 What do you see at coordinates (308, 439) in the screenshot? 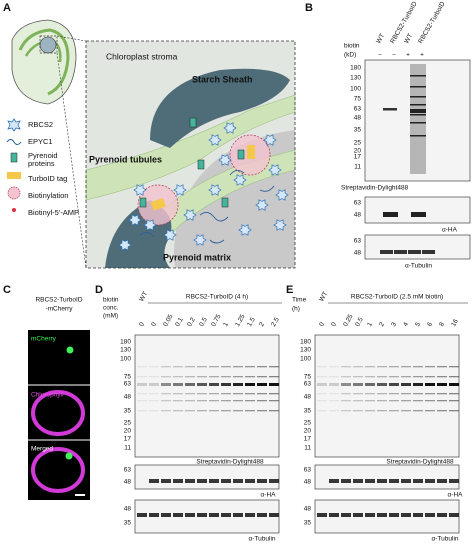
I see `marker-label: 17` at bounding box center [308, 439].